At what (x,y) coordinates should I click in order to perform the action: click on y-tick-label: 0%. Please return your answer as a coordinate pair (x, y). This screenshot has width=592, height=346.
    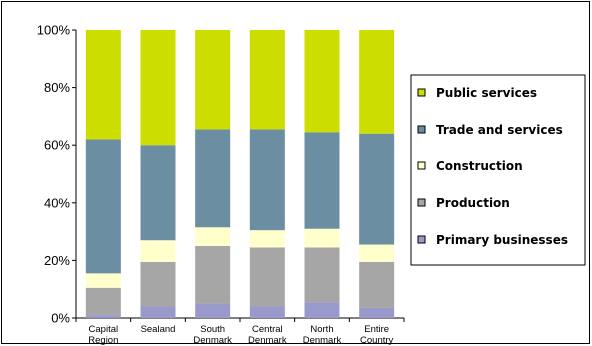
    Looking at the image, I should click on (60, 318).